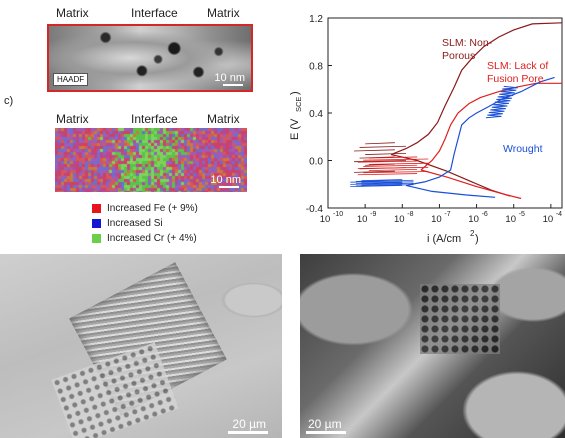 The height and width of the screenshot is (438, 565). I want to click on annotation-slm-nonporous-2: Porous, so click(458, 56).